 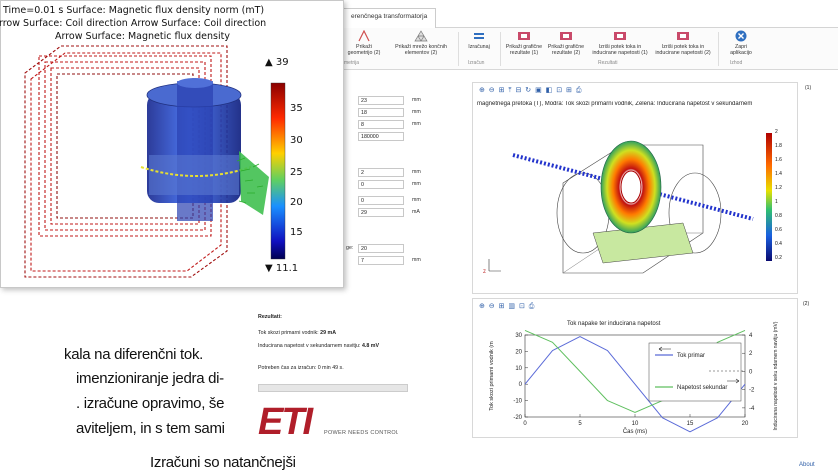 What do you see at coordinates (525, 424) in the screenshot?
I see `x-tick-label: 0` at bounding box center [525, 424].